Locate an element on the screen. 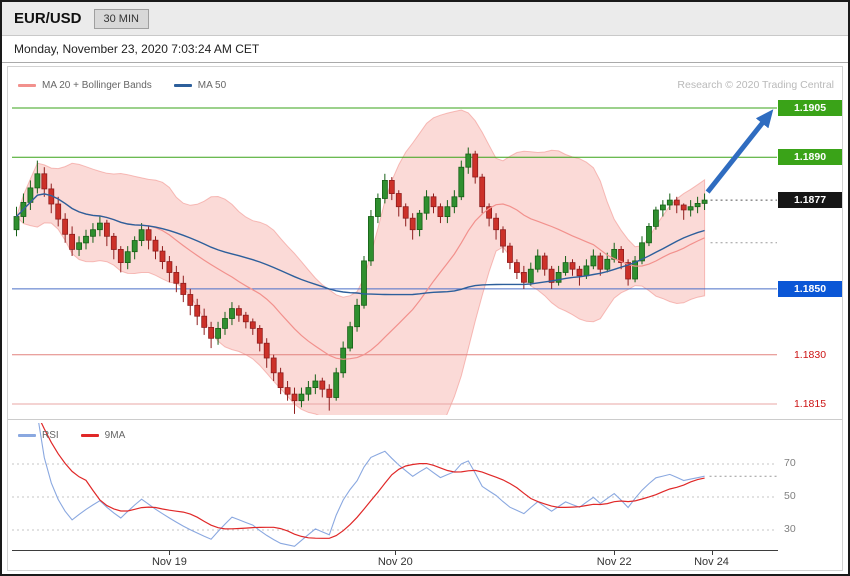  rsi-legend-label: 9MA is located at coordinates (115, 435).